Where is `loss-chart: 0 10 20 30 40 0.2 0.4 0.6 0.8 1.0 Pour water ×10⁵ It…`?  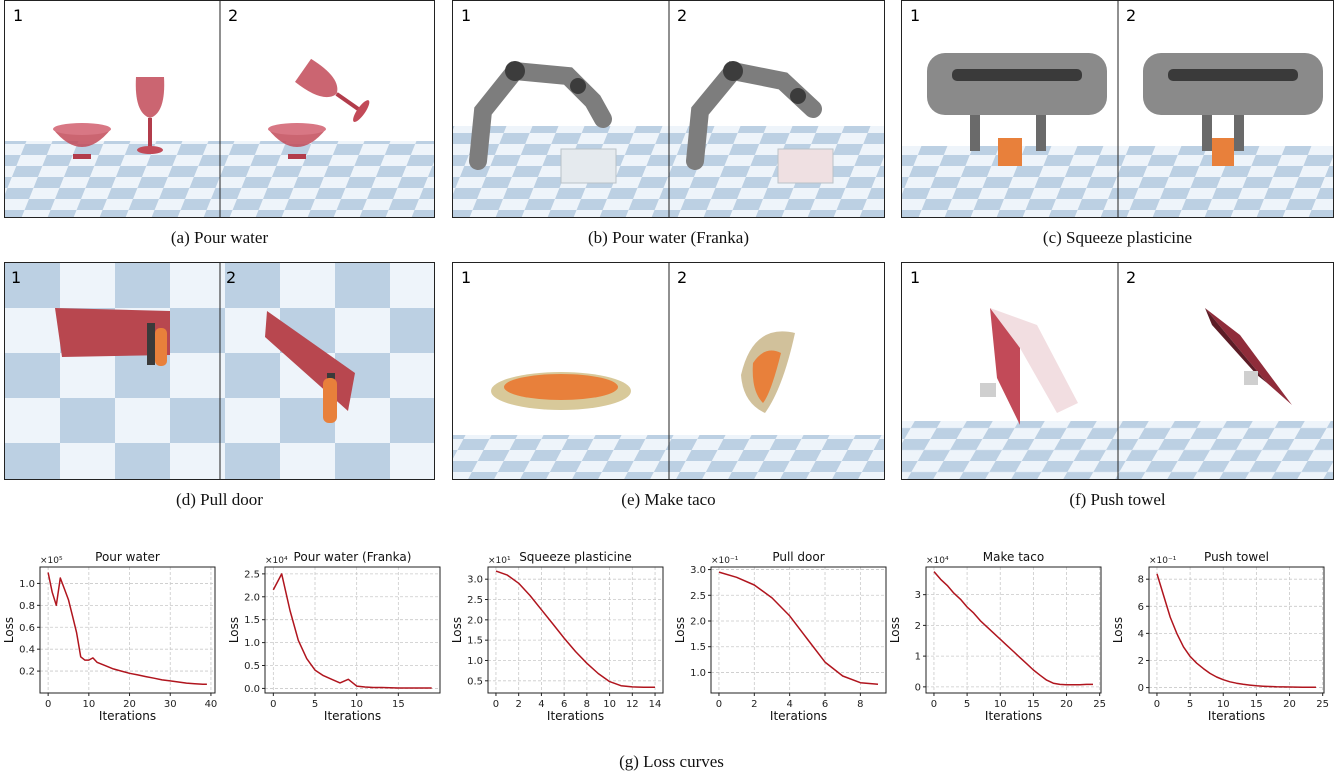 loss-chart: 0 10 20 30 40 0.2 0.4 0.6 0.8 1.0 Pour water ×10⁵ It… is located at coordinates (109, 636).